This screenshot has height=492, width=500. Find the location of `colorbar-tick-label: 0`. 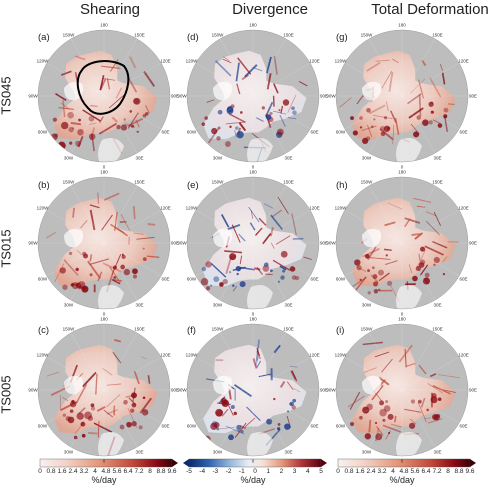

colorbar-tick-label: 0 is located at coordinates (40, 471).